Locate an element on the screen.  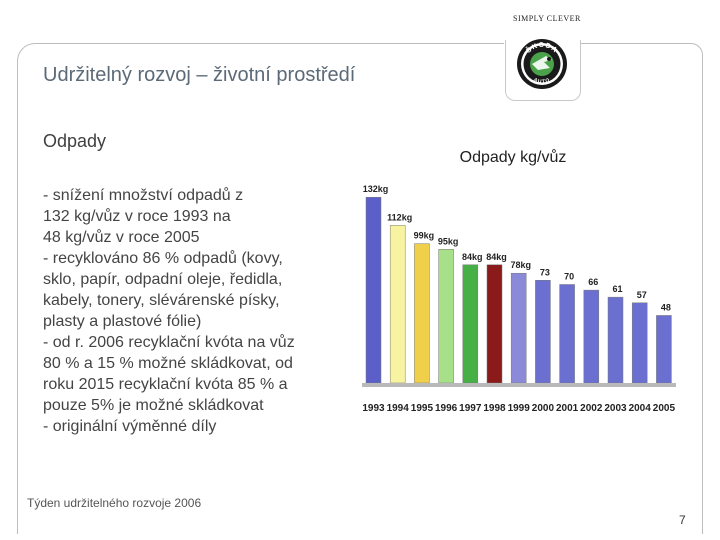
bar-1998 is located at coordinates (494, 324).